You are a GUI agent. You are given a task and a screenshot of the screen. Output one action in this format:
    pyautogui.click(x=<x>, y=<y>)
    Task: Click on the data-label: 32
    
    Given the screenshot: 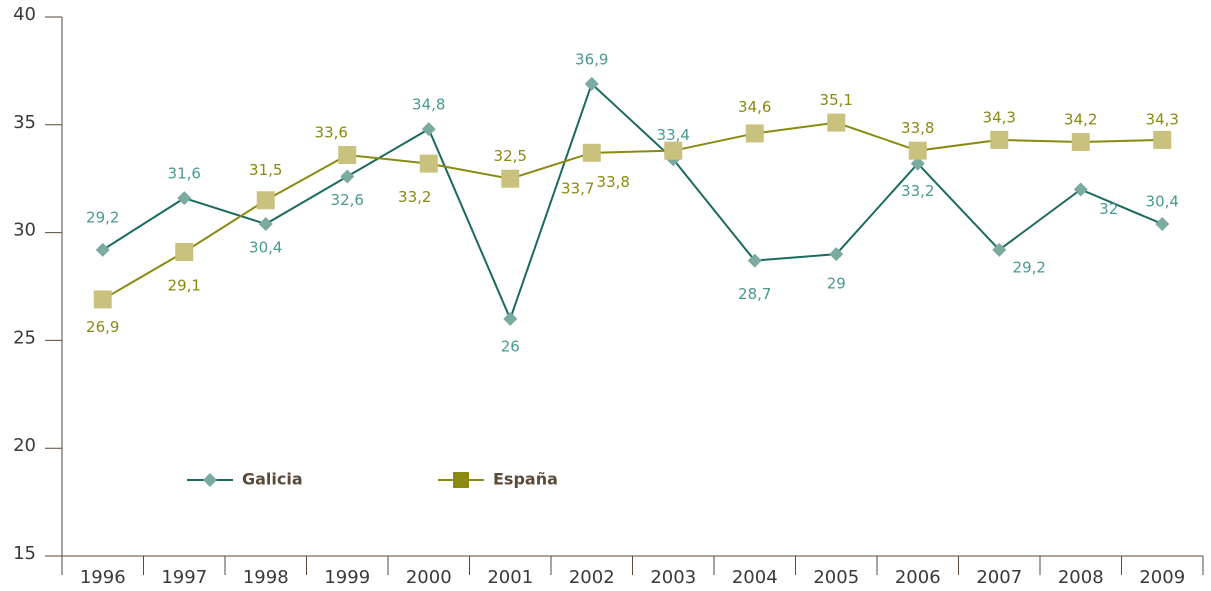 What is the action you would take?
    pyautogui.click(x=1108, y=209)
    